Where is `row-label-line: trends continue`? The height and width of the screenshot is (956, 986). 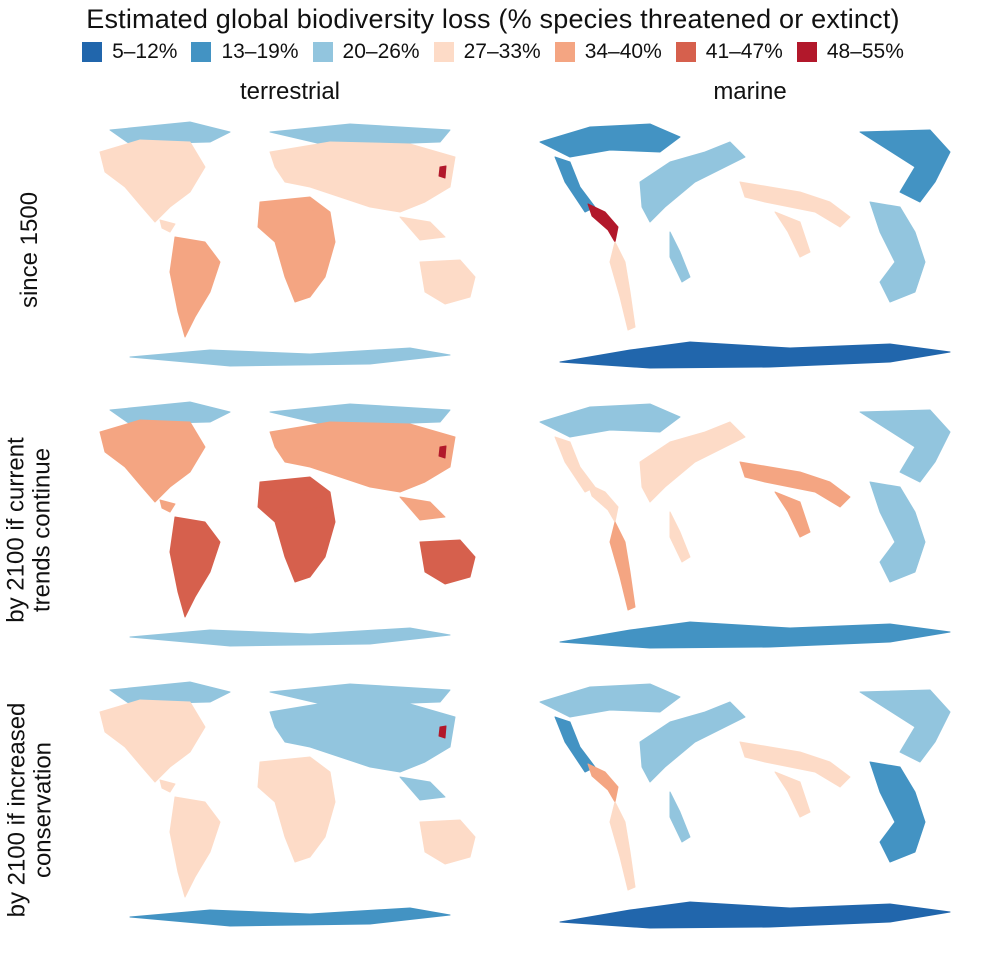 row-label-line: trends continue is located at coordinates (42, 530).